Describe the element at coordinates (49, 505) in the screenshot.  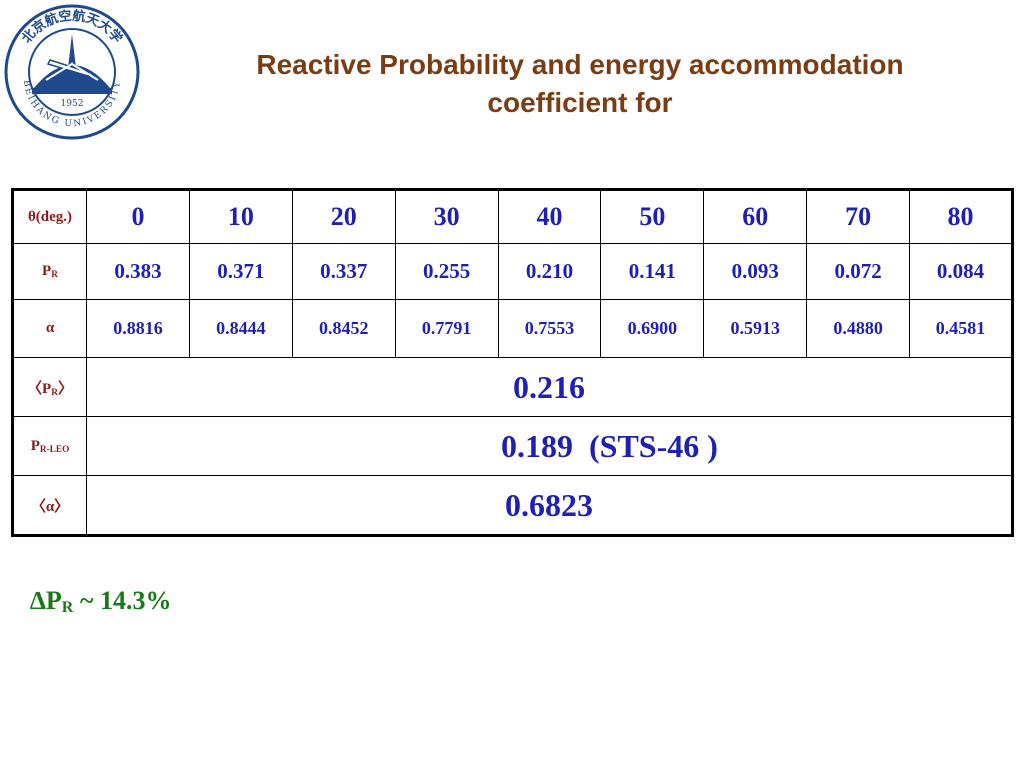
I see `avg-alpha-label: 〈α〉` at that location.